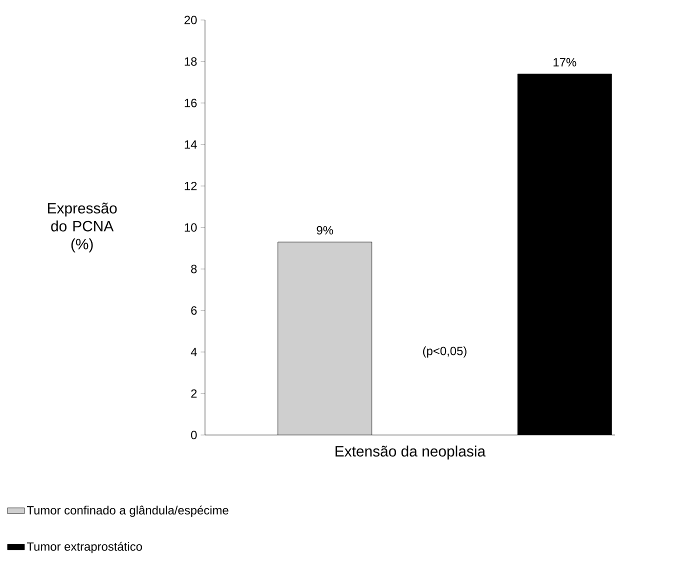 The width and height of the screenshot is (692, 562). Describe the element at coordinates (325, 230) in the screenshot. I see `data-label: 9%` at that location.